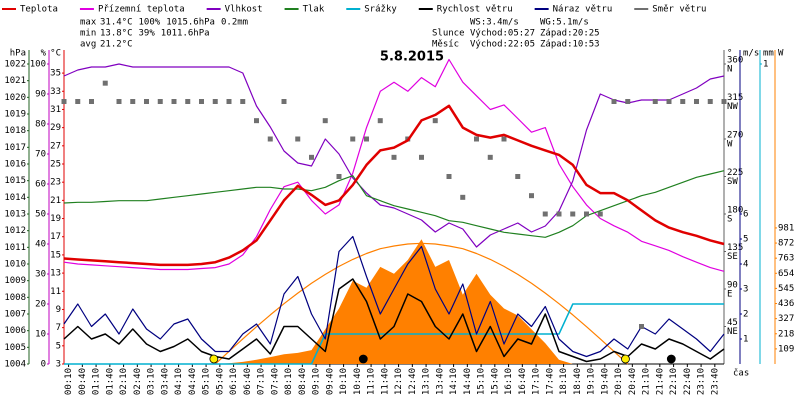 Image resolution: width=800 pixels, height=400 pixels. What do you see at coordinates (592, 381) in the screenshot?
I see `x-tick-label: 19:10` at bounding box center [592, 381].